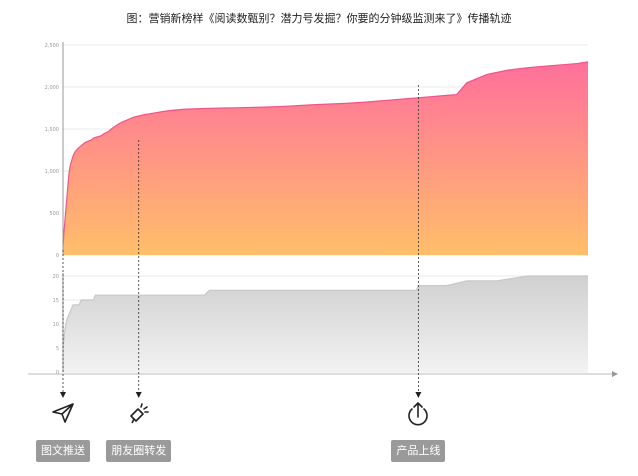 The height and width of the screenshot is (476, 638). What do you see at coordinates (418, 451) in the screenshot?
I see `event-label-product-launch: 产品上线` at bounding box center [418, 451].